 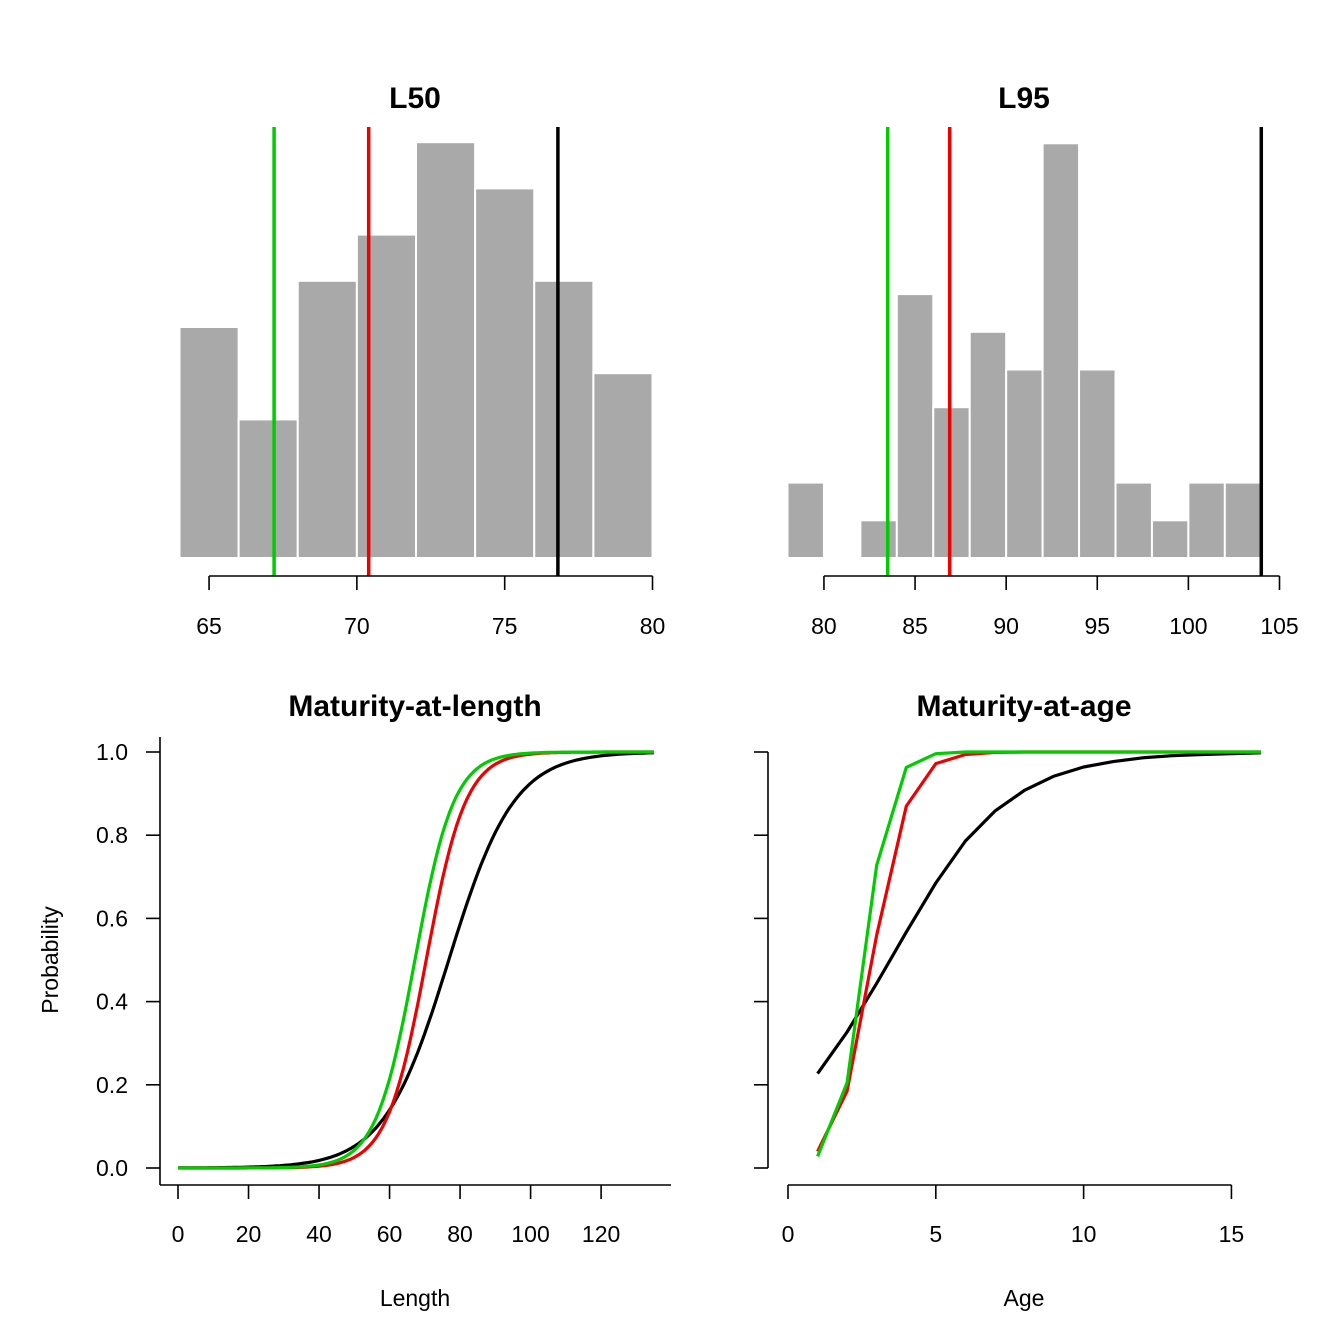 What do you see at coordinates (1097, 626) in the screenshot?
I see `x-tick-label: 95` at bounding box center [1097, 626].